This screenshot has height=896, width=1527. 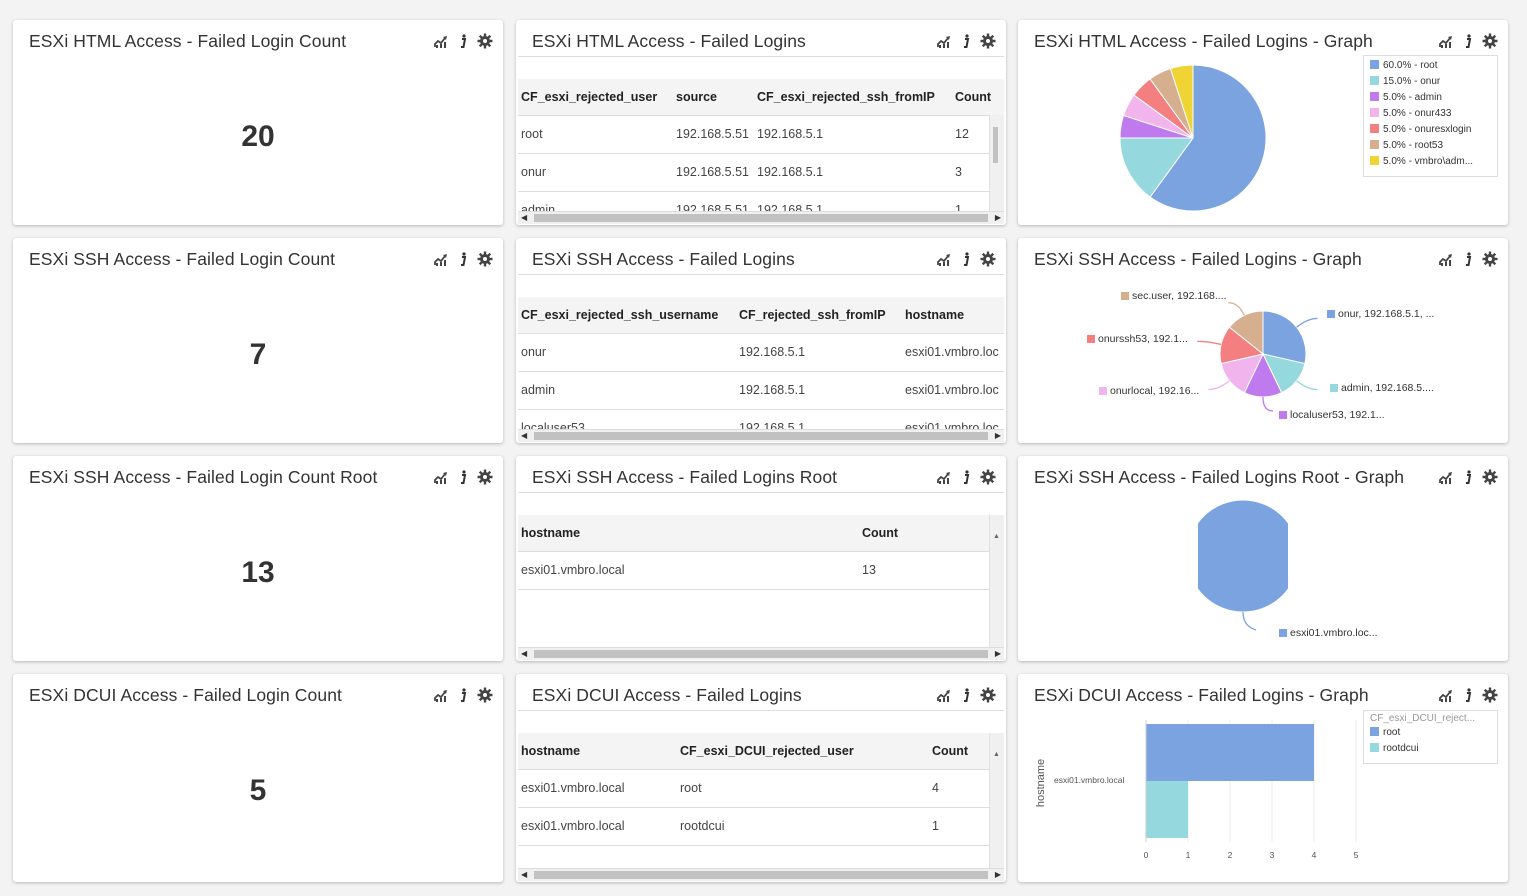 What do you see at coordinates (1394, 748) in the screenshot?
I see `legend-item: rootdcui` at bounding box center [1394, 748].